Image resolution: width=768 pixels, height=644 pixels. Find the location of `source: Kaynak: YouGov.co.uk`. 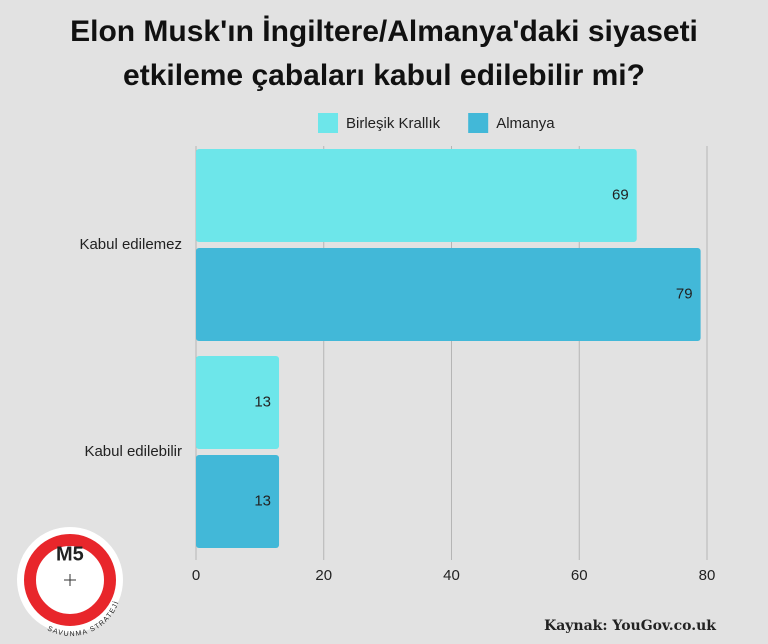

source: Kaynak: YouGov.co.uk is located at coordinates (630, 626).